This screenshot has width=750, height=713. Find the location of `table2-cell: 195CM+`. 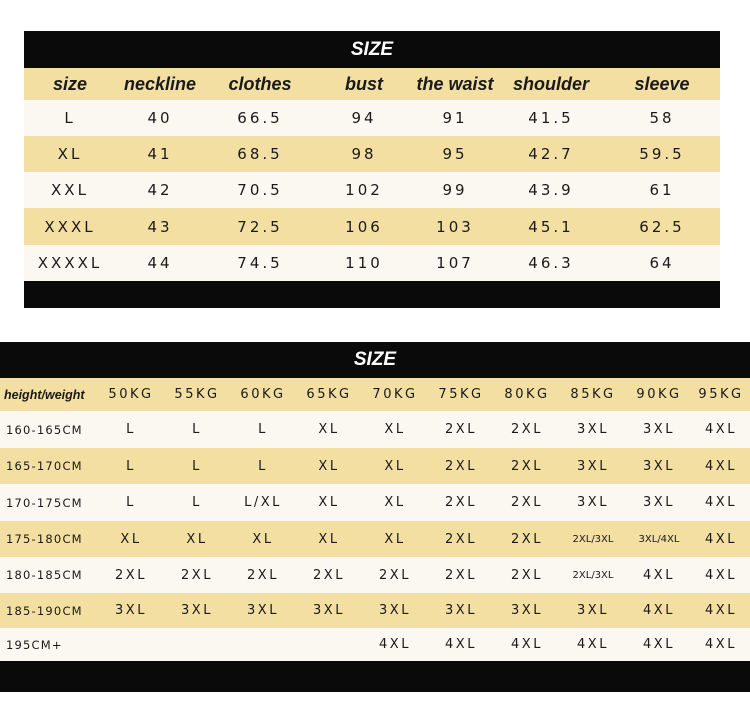

table2-cell: 195CM+ is located at coordinates (34, 644).